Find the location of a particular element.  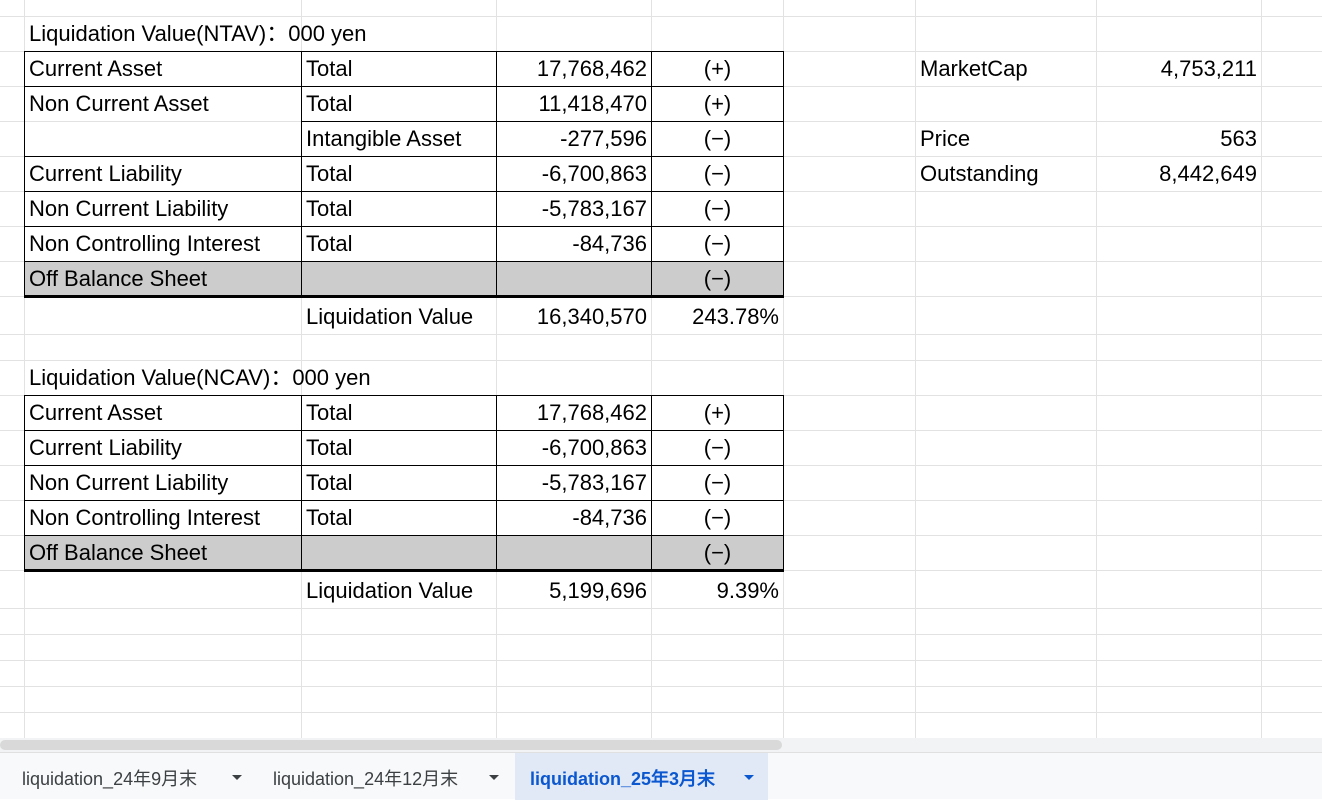

ntav-row-noncurrent-asset-value: 11,418,470 is located at coordinates (592, 103).